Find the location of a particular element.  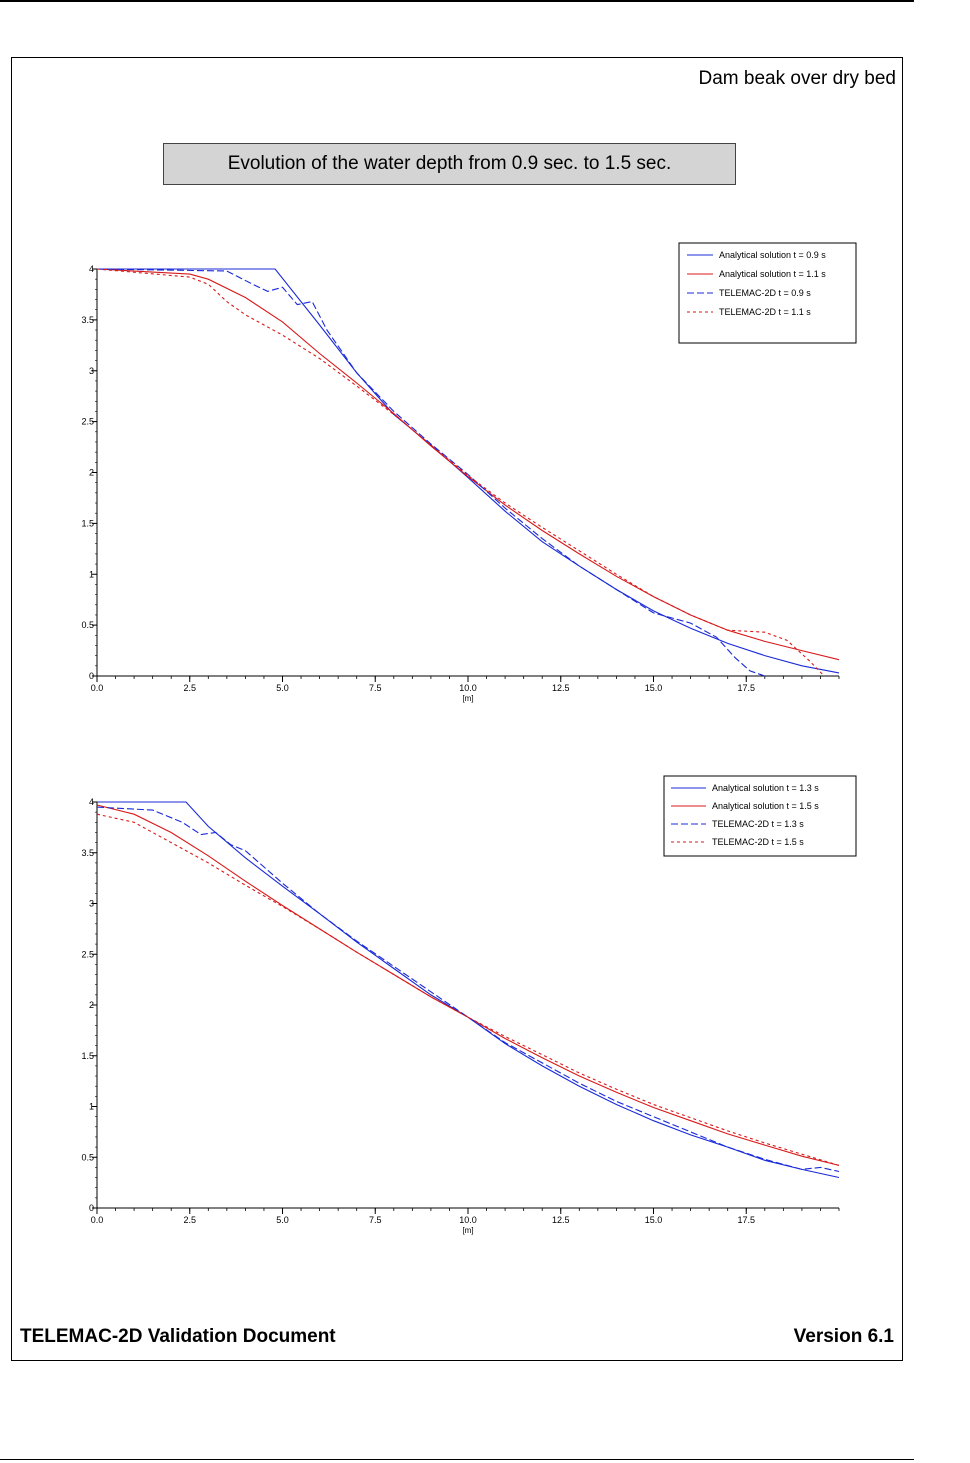

bottom-rule is located at coordinates (457, 1459).